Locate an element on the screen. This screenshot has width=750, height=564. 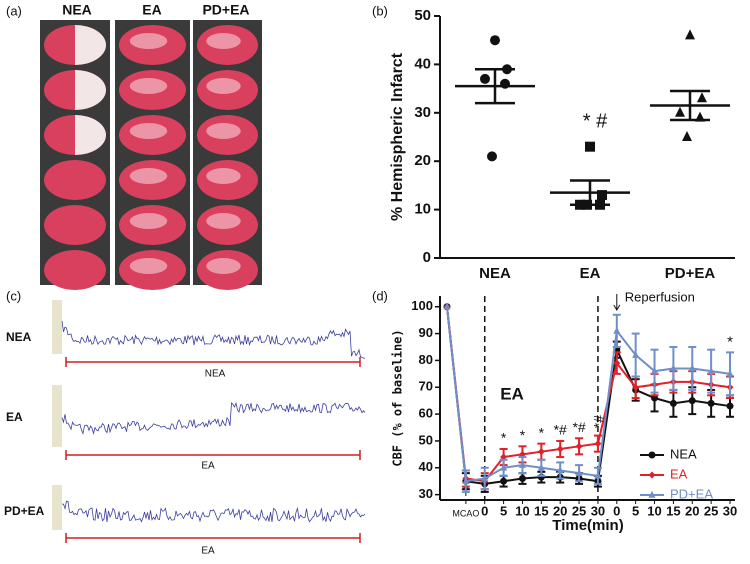
bar-label: NEA is located at coordinates (215, 374).